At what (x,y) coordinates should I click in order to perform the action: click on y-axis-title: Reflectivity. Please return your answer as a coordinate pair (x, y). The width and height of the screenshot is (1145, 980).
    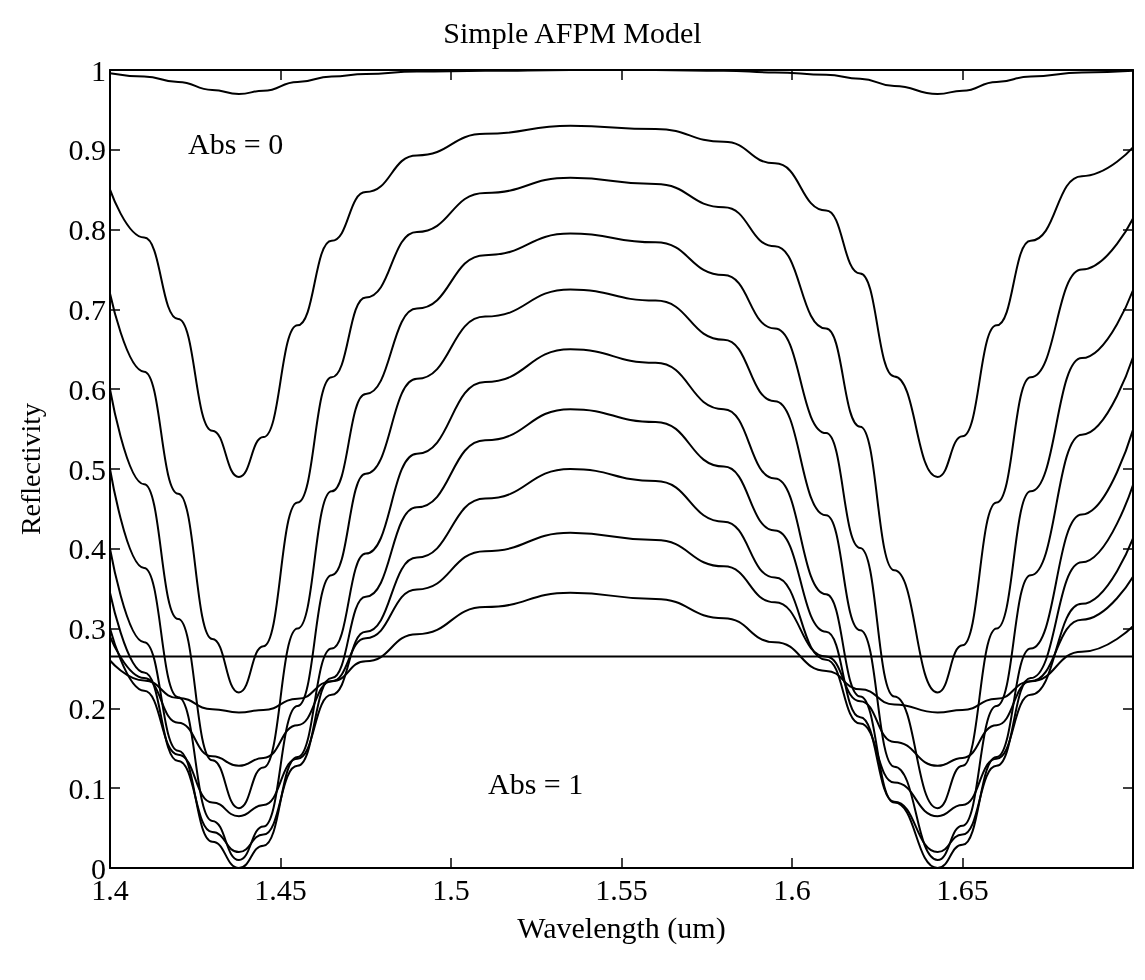
    Looking at the image, I should click on (30, 469).